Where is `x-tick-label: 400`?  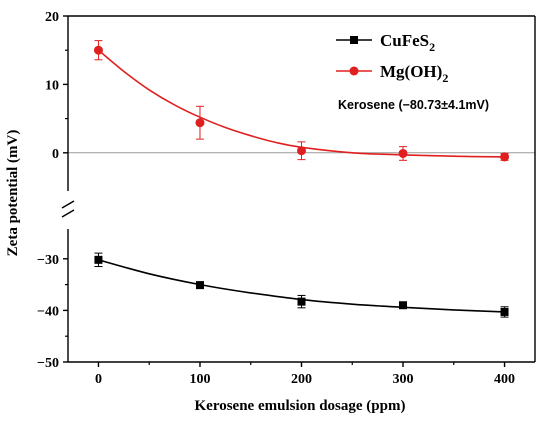
x-tick-label: 400 is located at coordinates (504, 379).